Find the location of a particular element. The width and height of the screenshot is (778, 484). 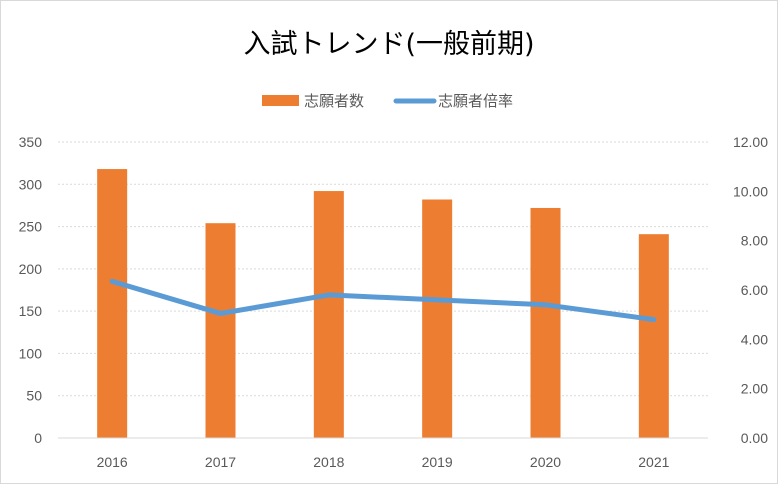

y-left-tick-label: 350 is located at coordinates (31, 142).